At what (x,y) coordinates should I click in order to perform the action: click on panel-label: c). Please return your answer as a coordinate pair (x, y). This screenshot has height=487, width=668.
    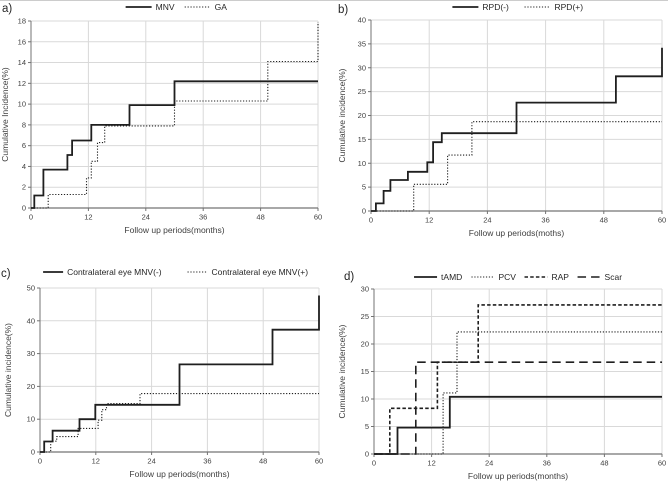
    Looking at the image, I should click on (6, 274).